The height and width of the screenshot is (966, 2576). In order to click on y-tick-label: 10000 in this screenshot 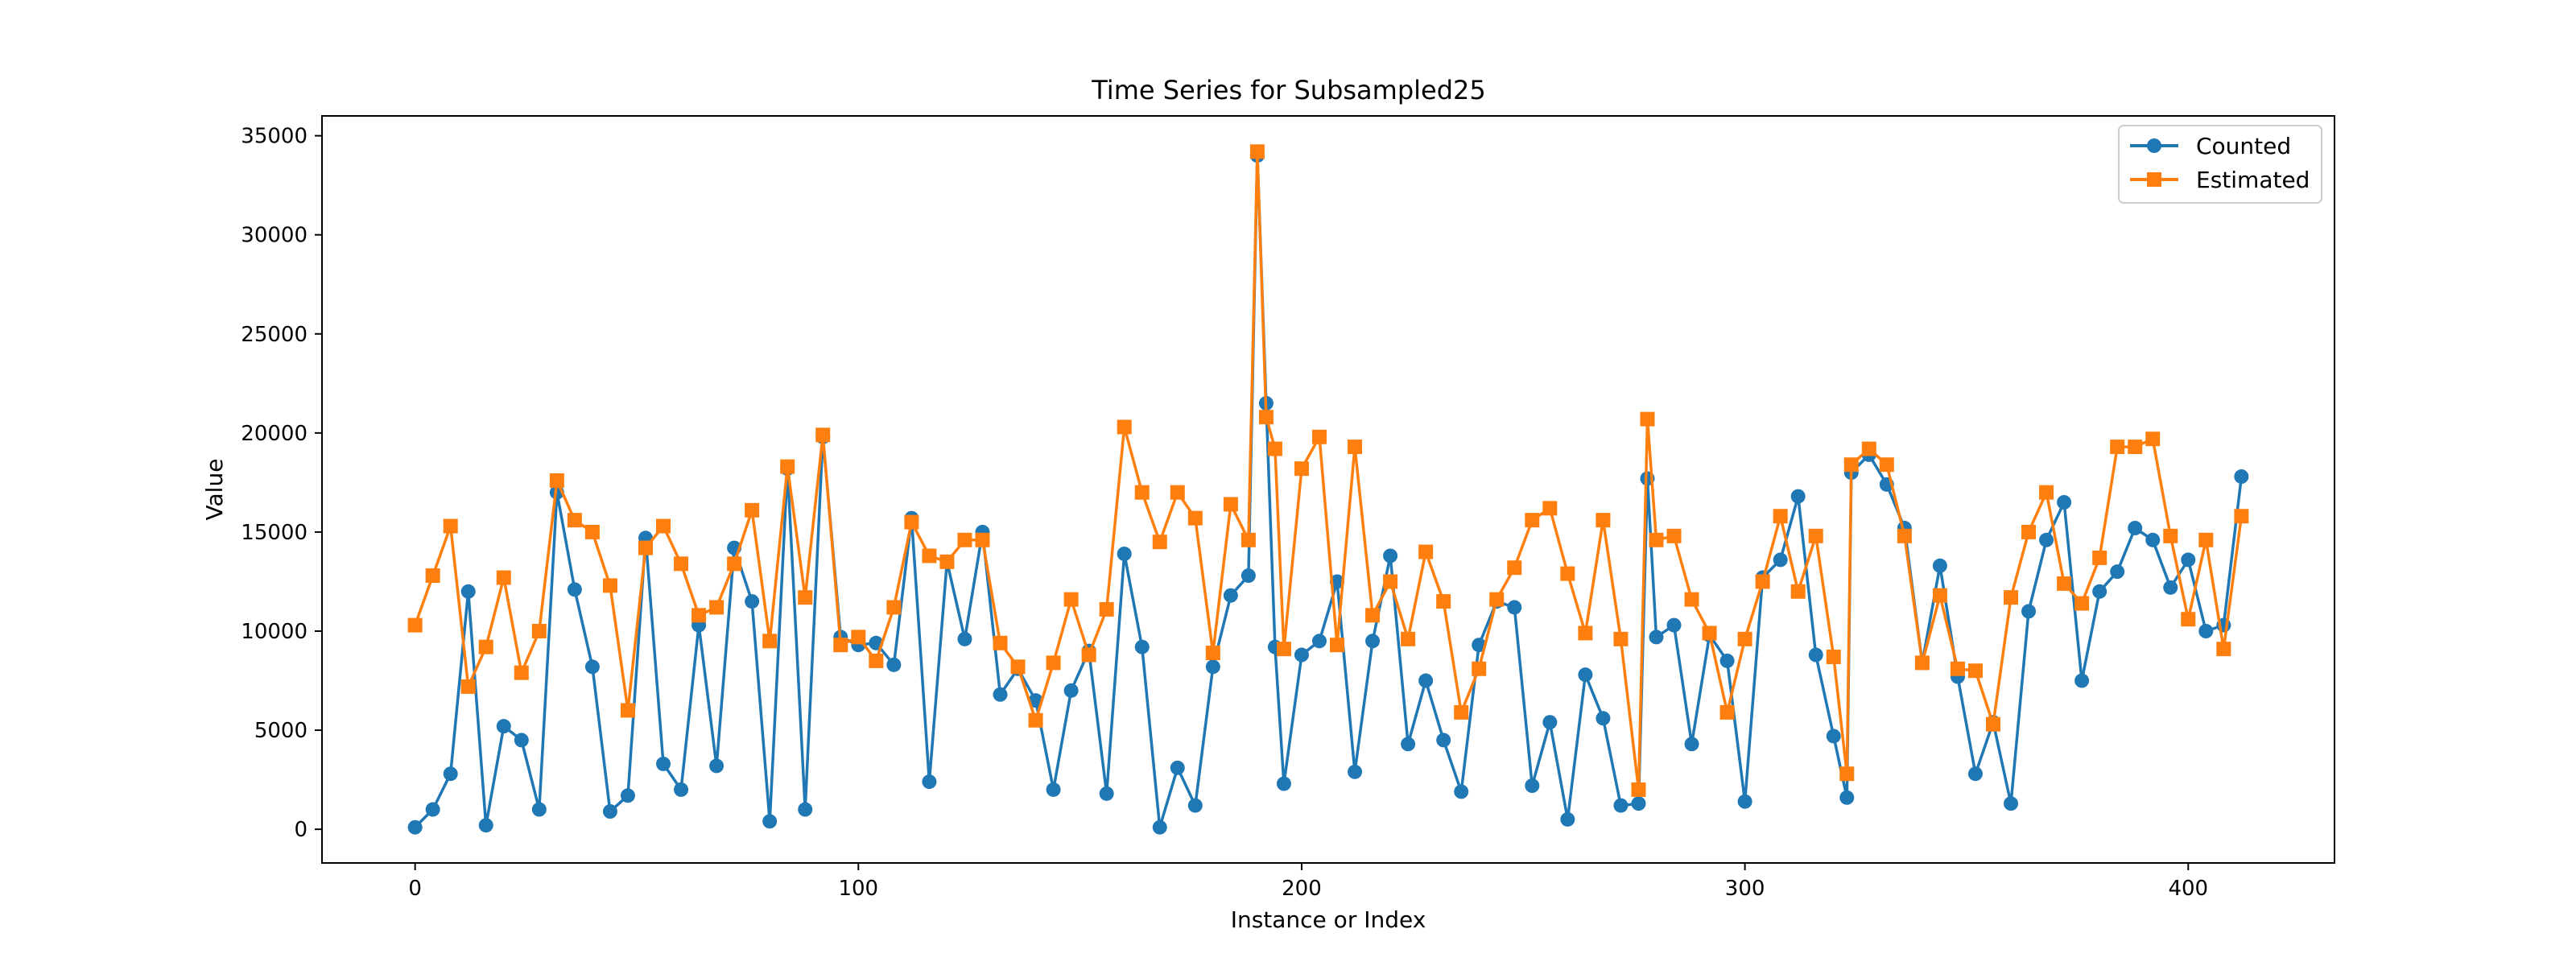, I will do `click(274, 632)`.